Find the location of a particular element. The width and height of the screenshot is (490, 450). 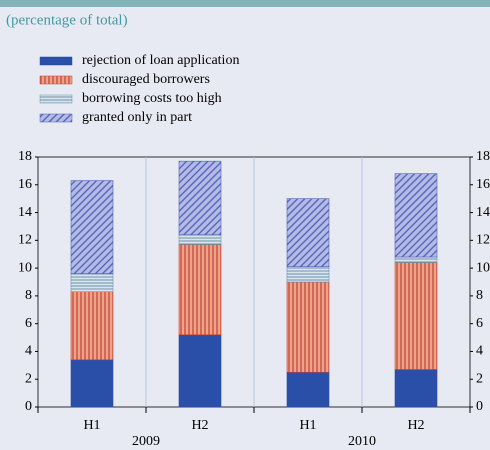

top-band is located at coordinates (245, 3).